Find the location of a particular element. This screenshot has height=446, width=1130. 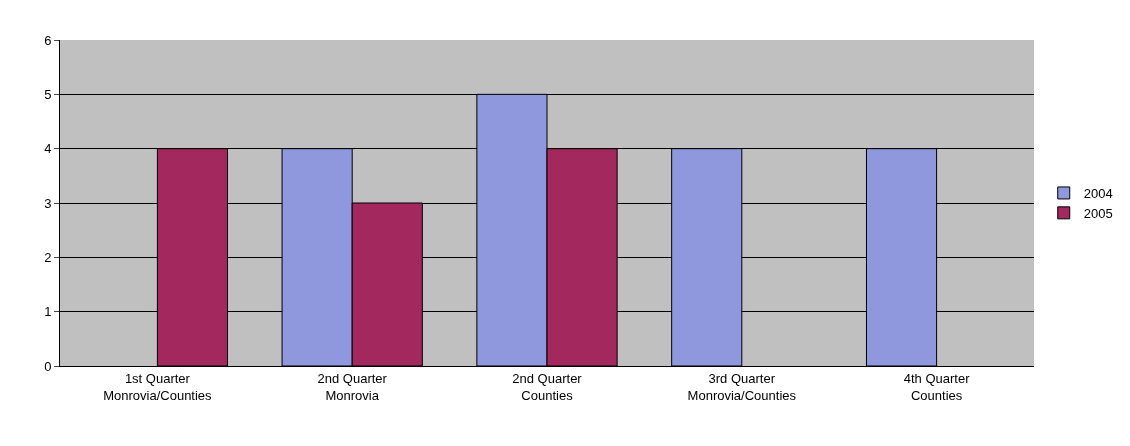

x-tick-label: 3rd Quarter Monrovia/Counties is located at coordinates (742, 386).